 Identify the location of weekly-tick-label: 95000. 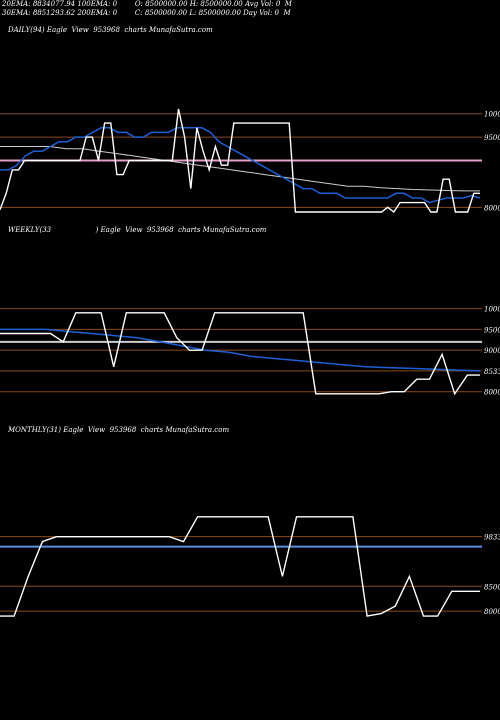
(492, 330).